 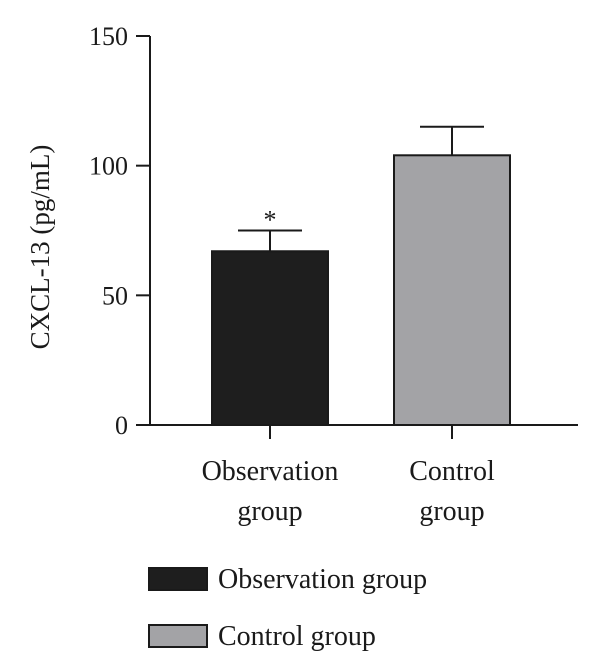 I want to click on y-tick-label: 50, so click(x=115, y=295).